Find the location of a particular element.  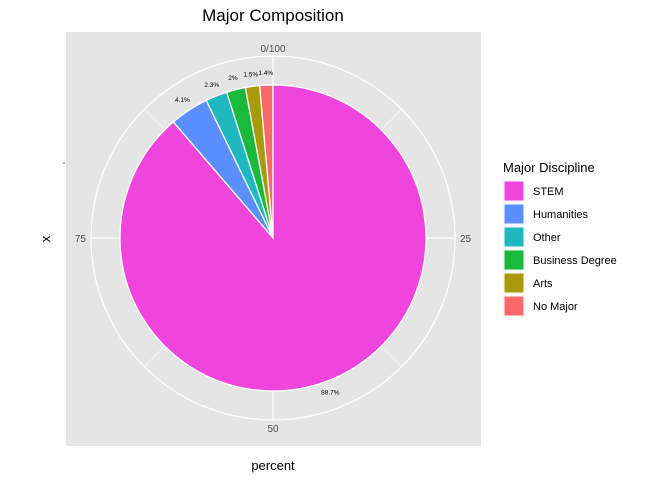

y-axis-title: x is located at coordinates (45, 238).